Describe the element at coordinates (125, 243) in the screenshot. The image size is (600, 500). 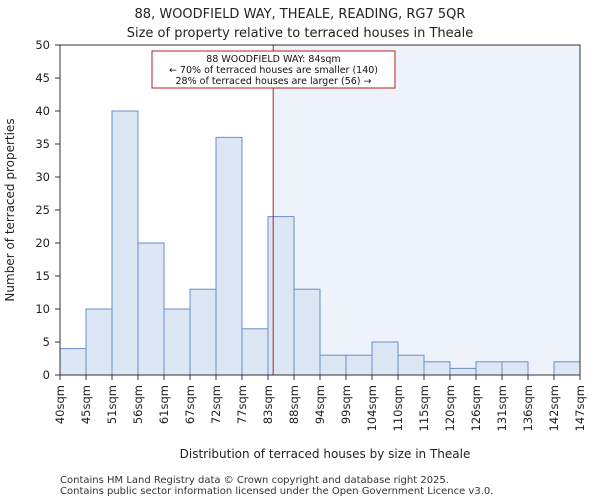
I see `bar-51sqm` at that location.